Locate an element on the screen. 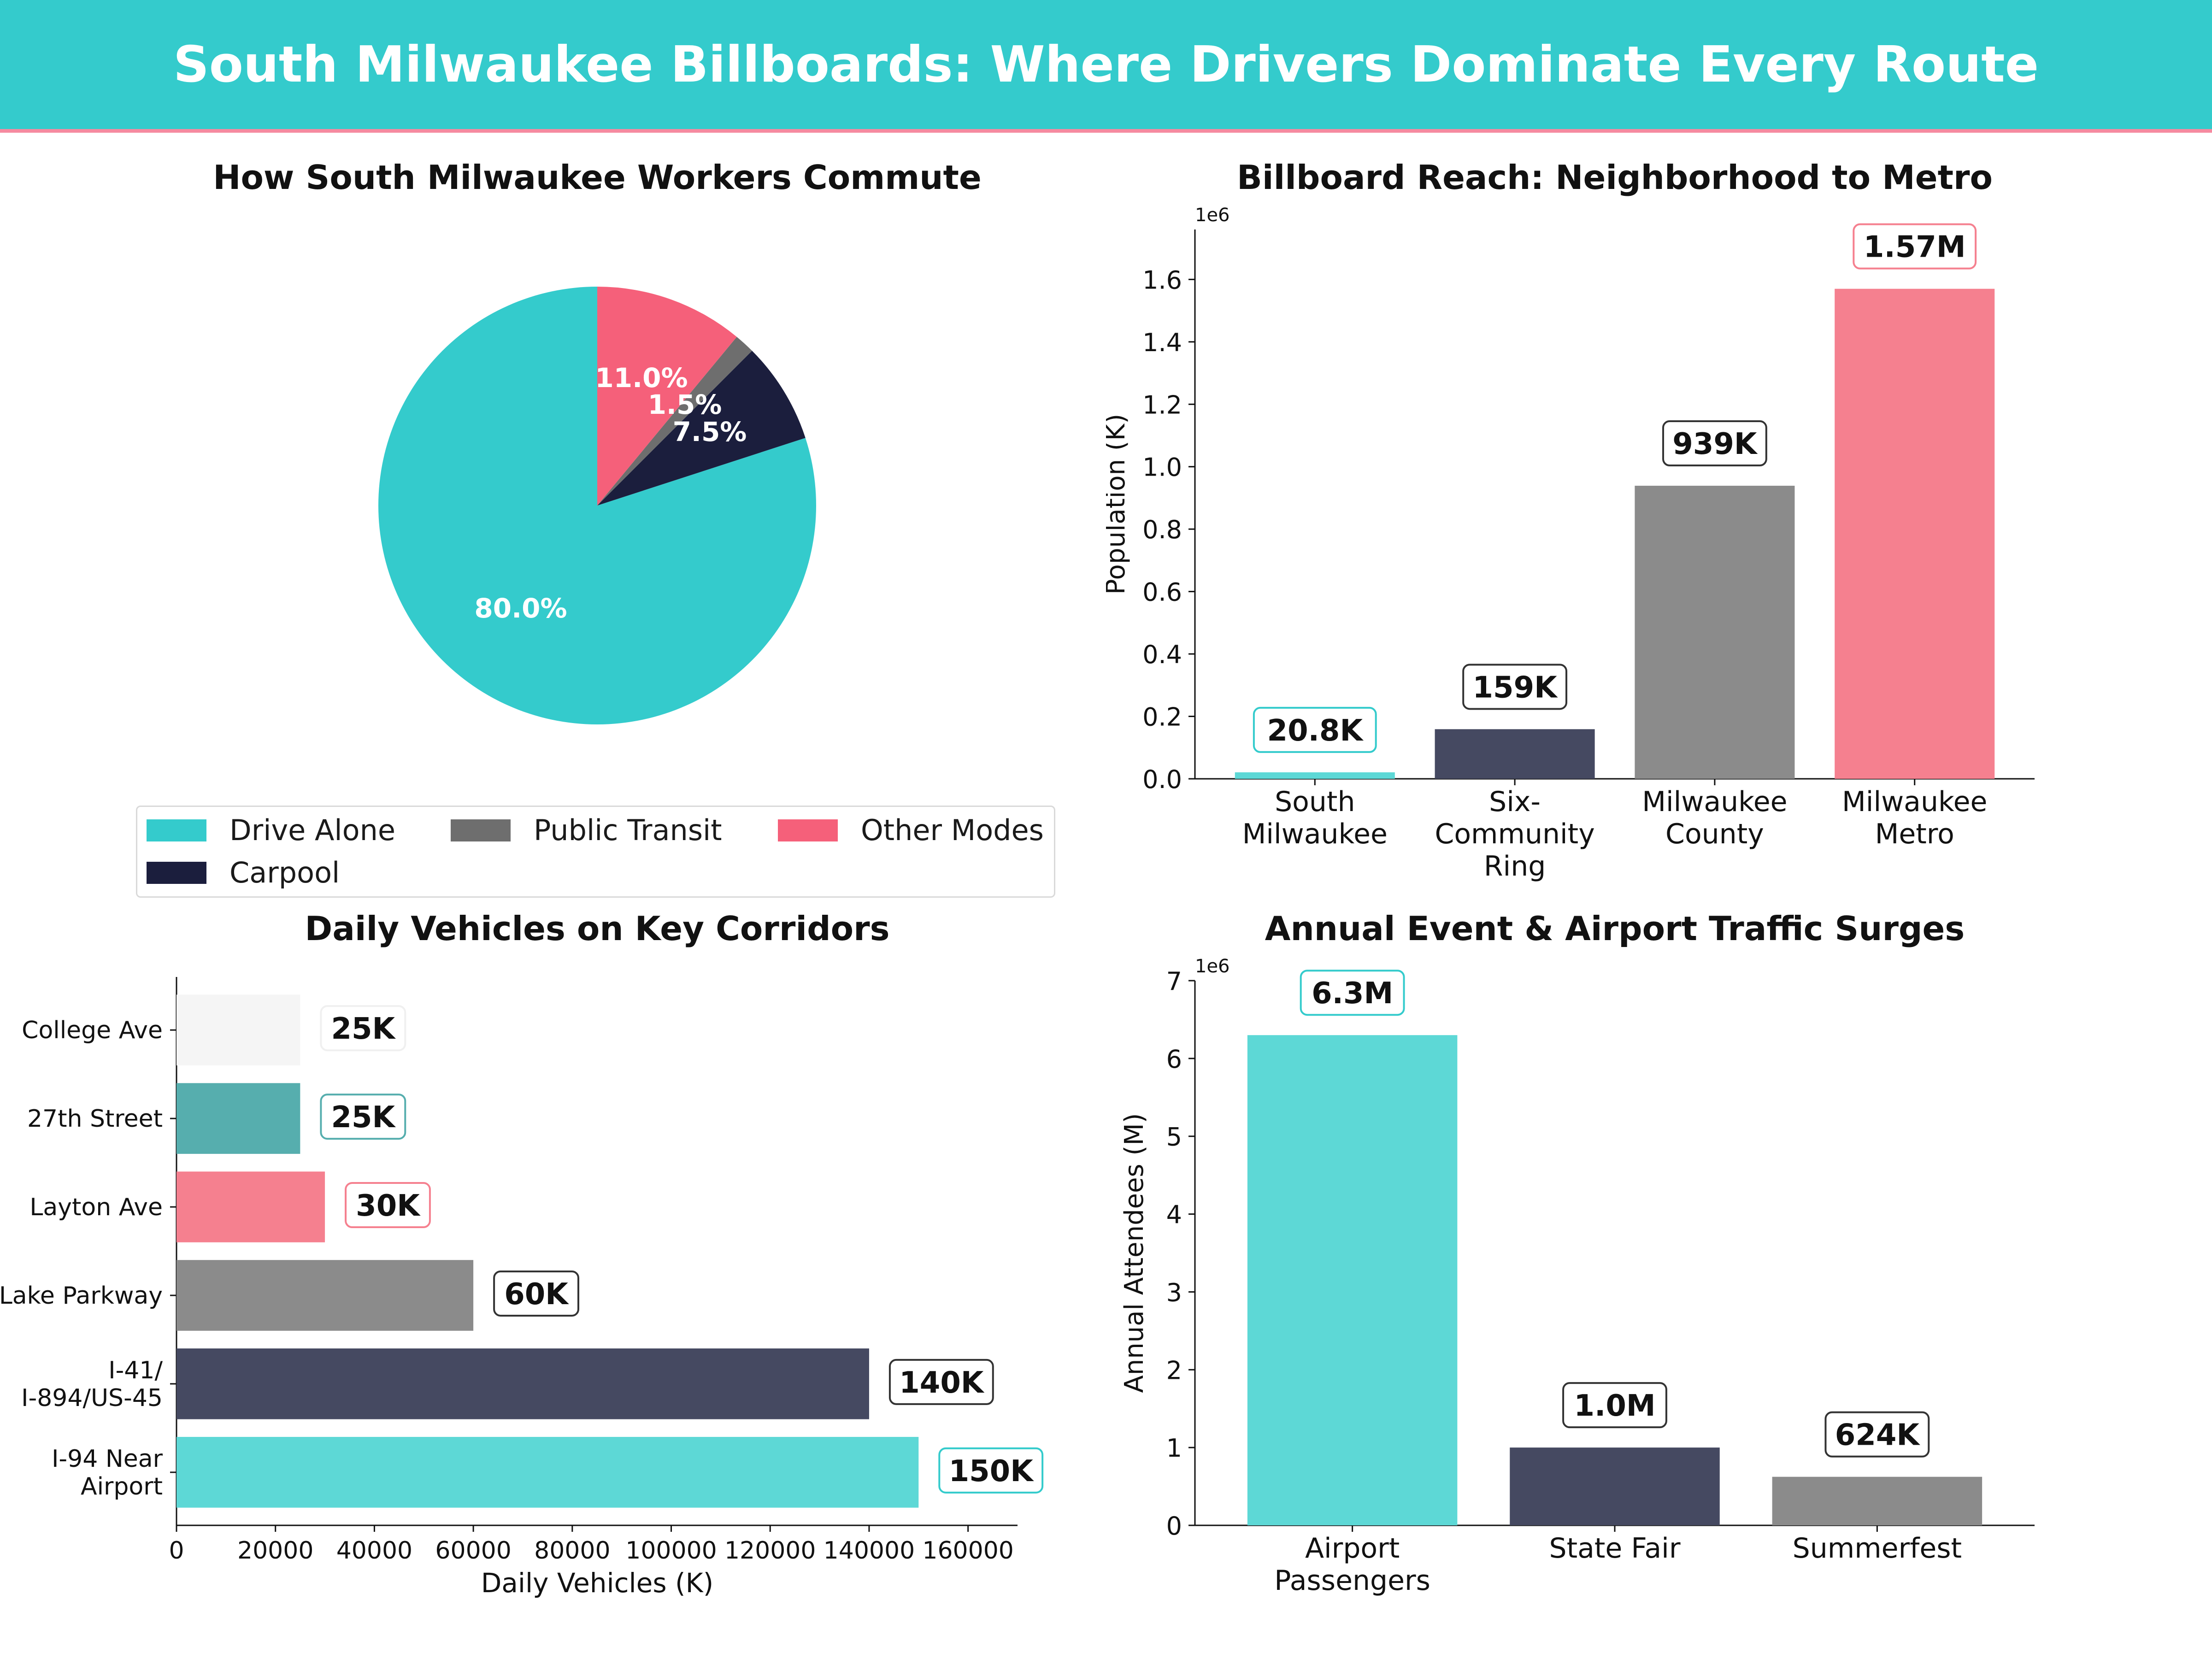  legend-item-carpool: Carpool is located at coordinates (243, 872).